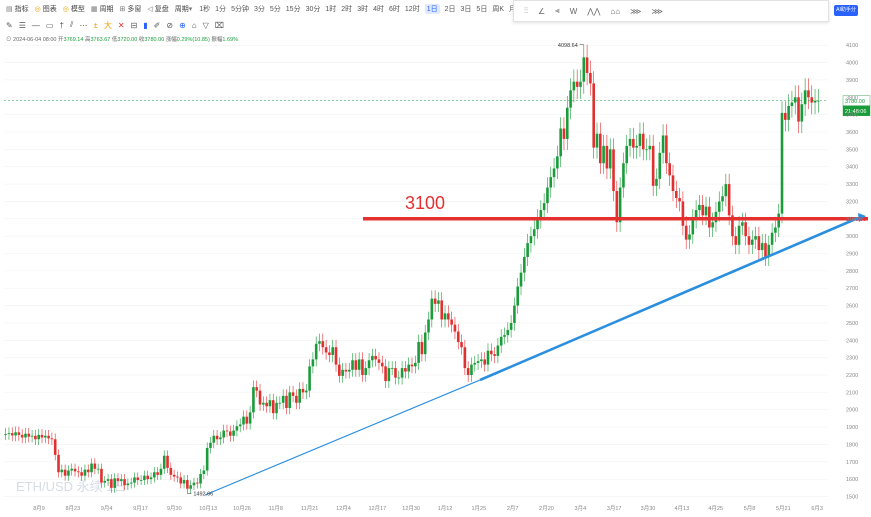 Image resolution: width=871 pixels, height=517 pixels. I want to click on layout-icon: ⊟, so click(134, 25).